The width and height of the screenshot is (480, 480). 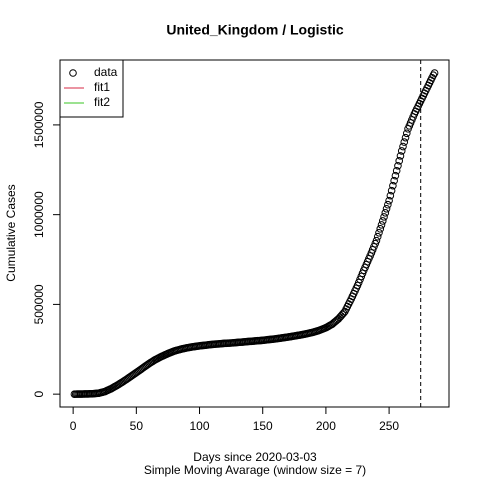 I want to click on y-tick-label: 0, so click(x=39, y=393).